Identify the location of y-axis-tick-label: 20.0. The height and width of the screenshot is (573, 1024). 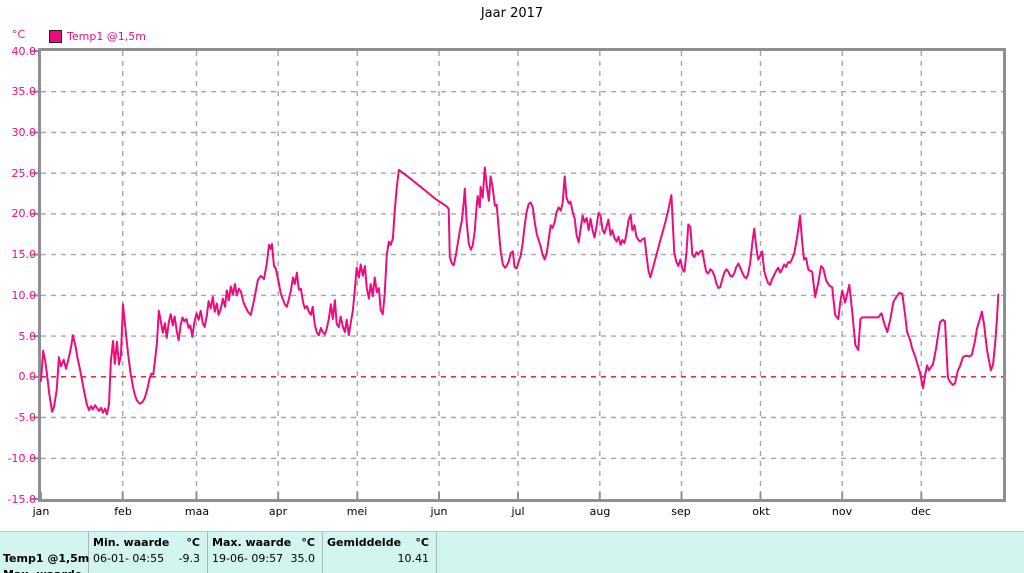
(24, 213).